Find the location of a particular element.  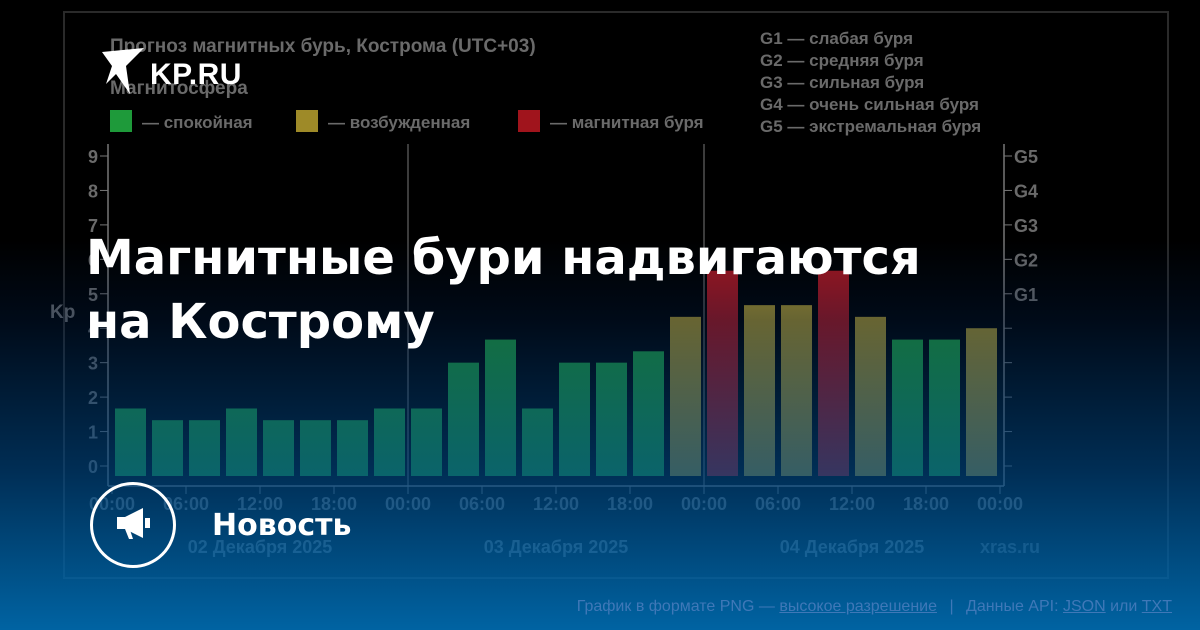

swallow-bird-icon is located at coordinates (123, 74).